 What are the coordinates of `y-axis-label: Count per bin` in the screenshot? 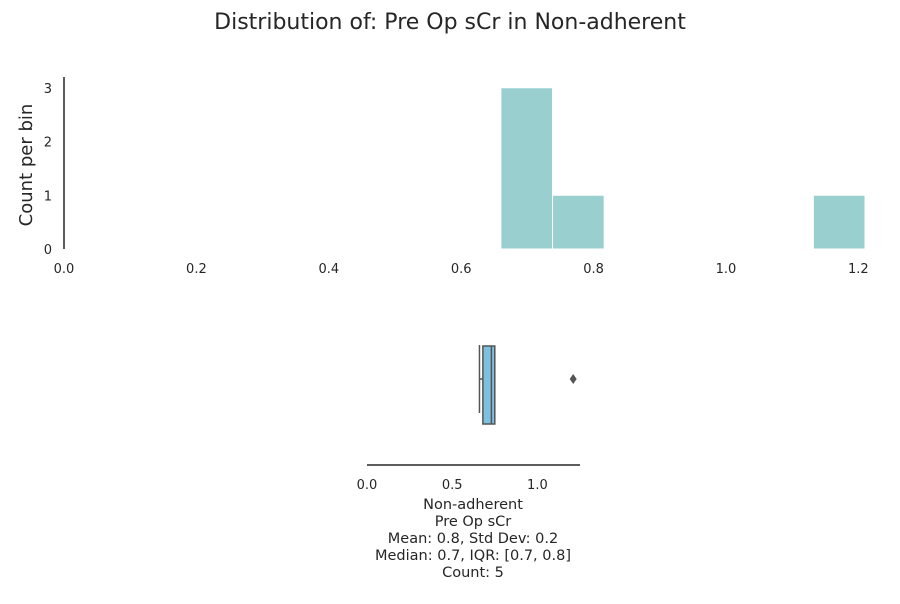 It's located at (26, 165).